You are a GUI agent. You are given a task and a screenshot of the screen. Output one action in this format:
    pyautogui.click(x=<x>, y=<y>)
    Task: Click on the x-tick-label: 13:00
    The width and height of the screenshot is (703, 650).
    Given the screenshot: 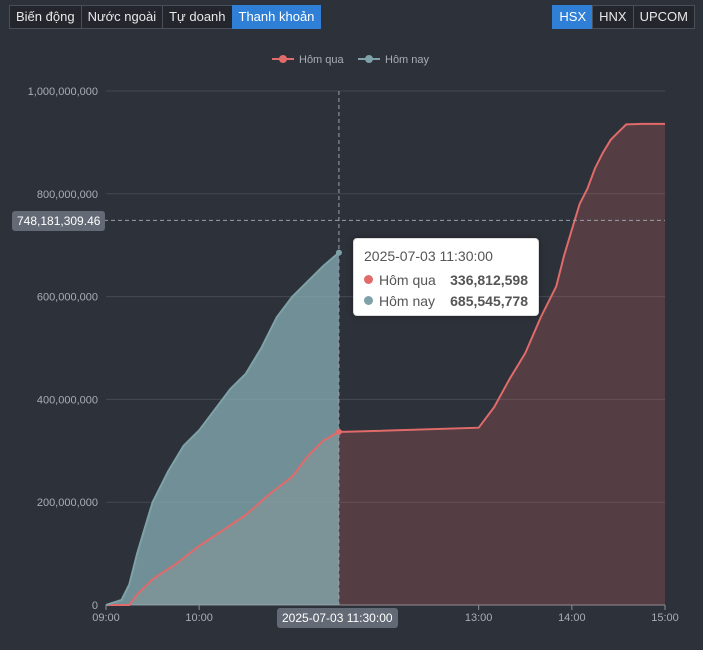 What is the action you would take?
    pyautogui.click(x=479, y=618)
    